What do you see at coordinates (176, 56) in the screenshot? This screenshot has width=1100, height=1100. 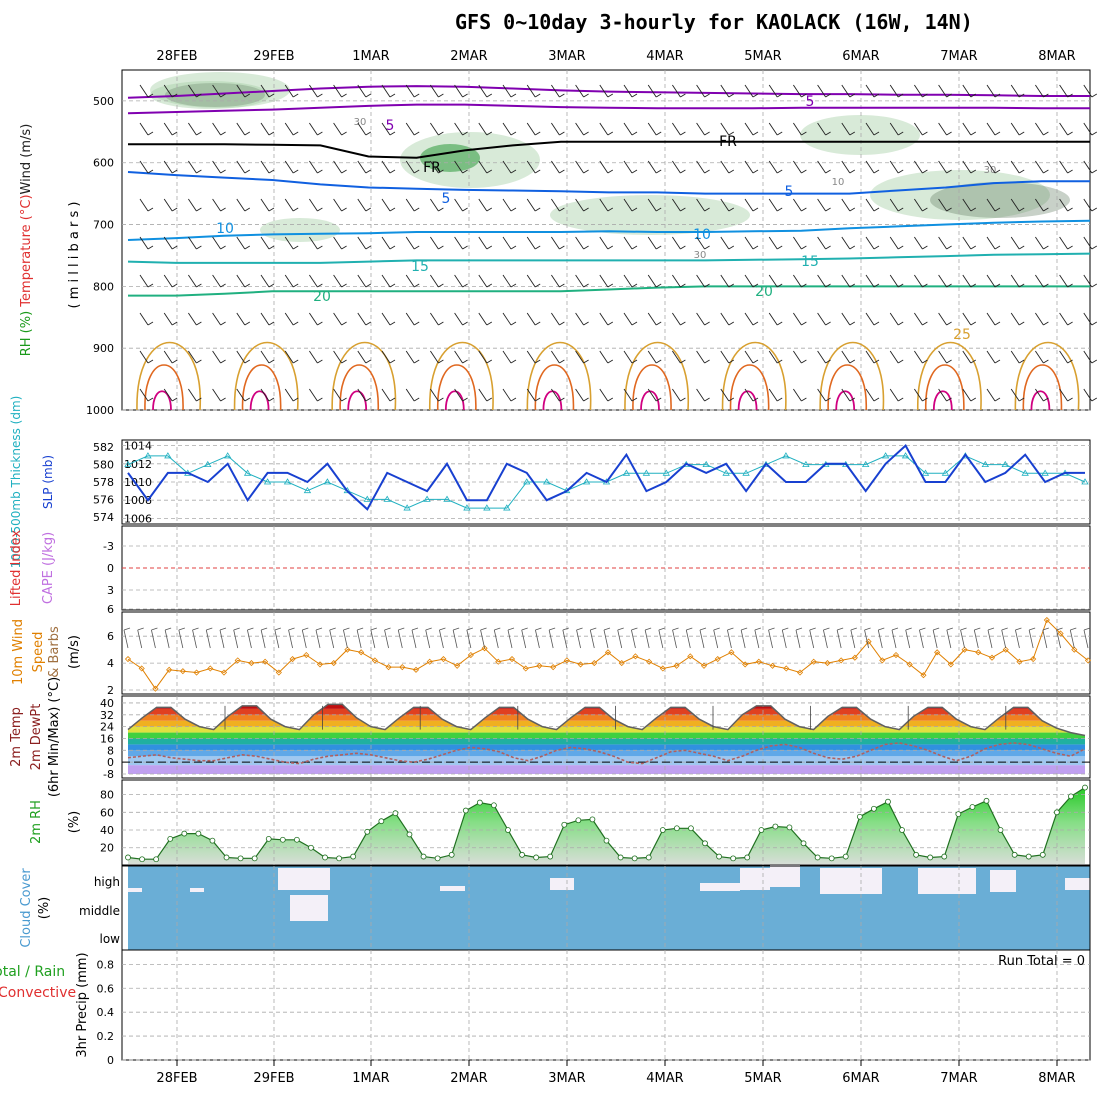 I see `x-tick-label-top: 28FEB` at bounding box center [176, 56].